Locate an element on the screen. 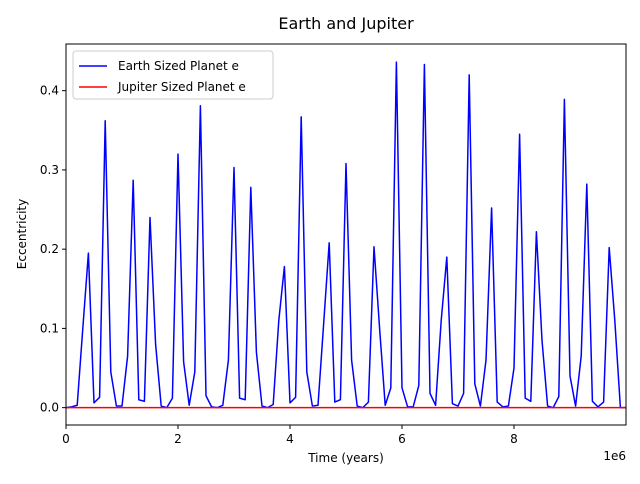  y-tick-label-1: 0.1 is located at coordinates (49, 328).